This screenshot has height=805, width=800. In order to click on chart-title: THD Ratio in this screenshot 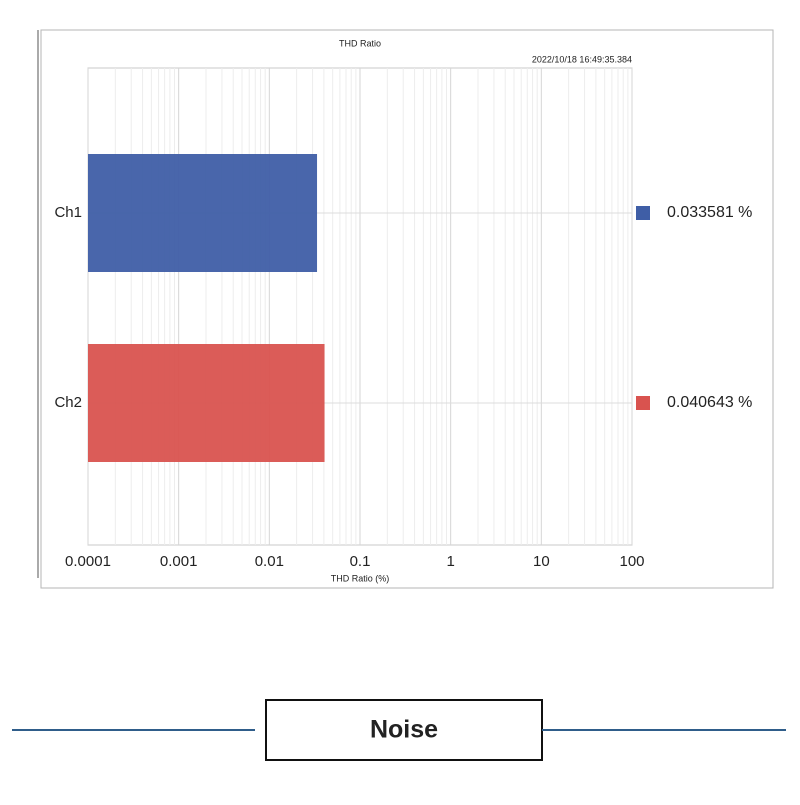, I will do `click(360, 43)`.